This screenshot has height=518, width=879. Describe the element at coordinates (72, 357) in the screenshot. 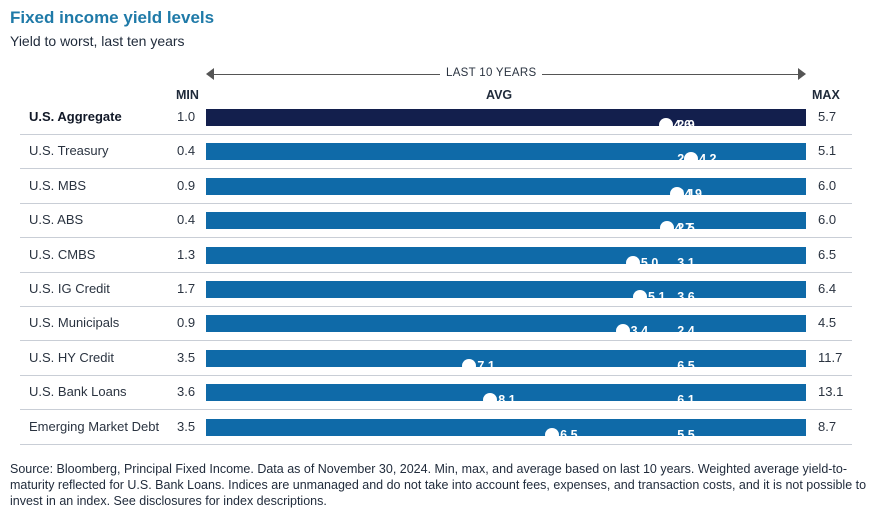

I see `row-label: U.S. HY Credit` at that location.